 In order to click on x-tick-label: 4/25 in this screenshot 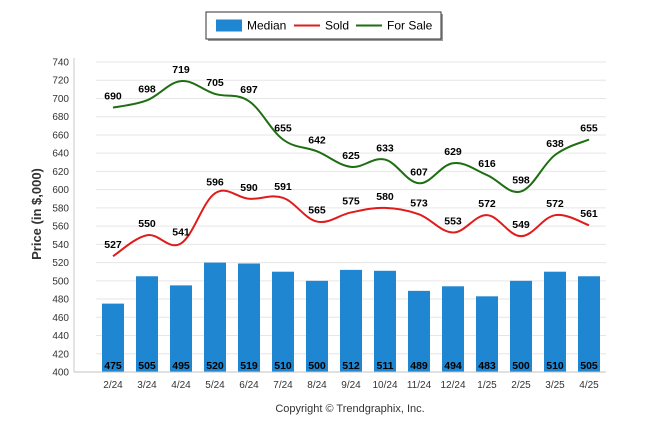, I will do `click(589, 385)`.